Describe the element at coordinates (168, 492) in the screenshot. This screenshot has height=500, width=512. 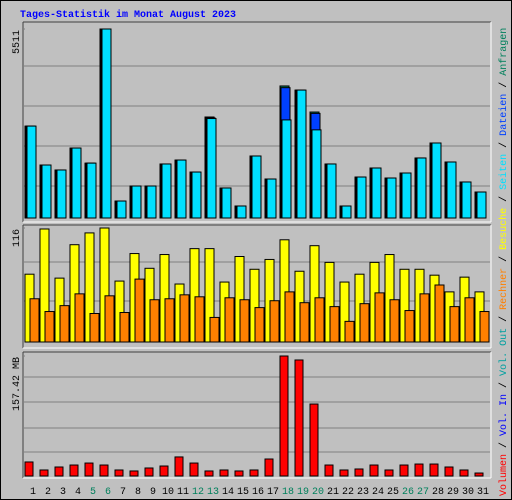
I see `x-tick-label: 10` at that location.